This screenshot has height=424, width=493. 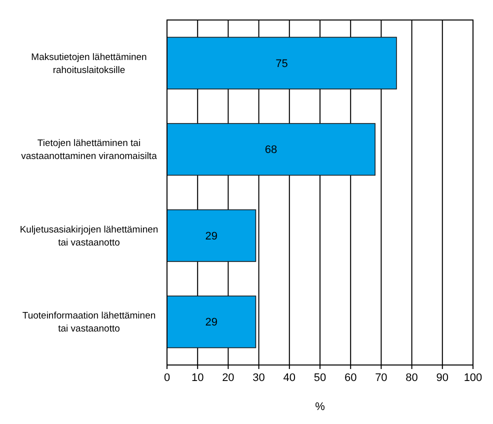 What do you see at coordinates (258, 378) in the screenshot?
I see `x-tick-label: 30` at bounding box center [258, 378].